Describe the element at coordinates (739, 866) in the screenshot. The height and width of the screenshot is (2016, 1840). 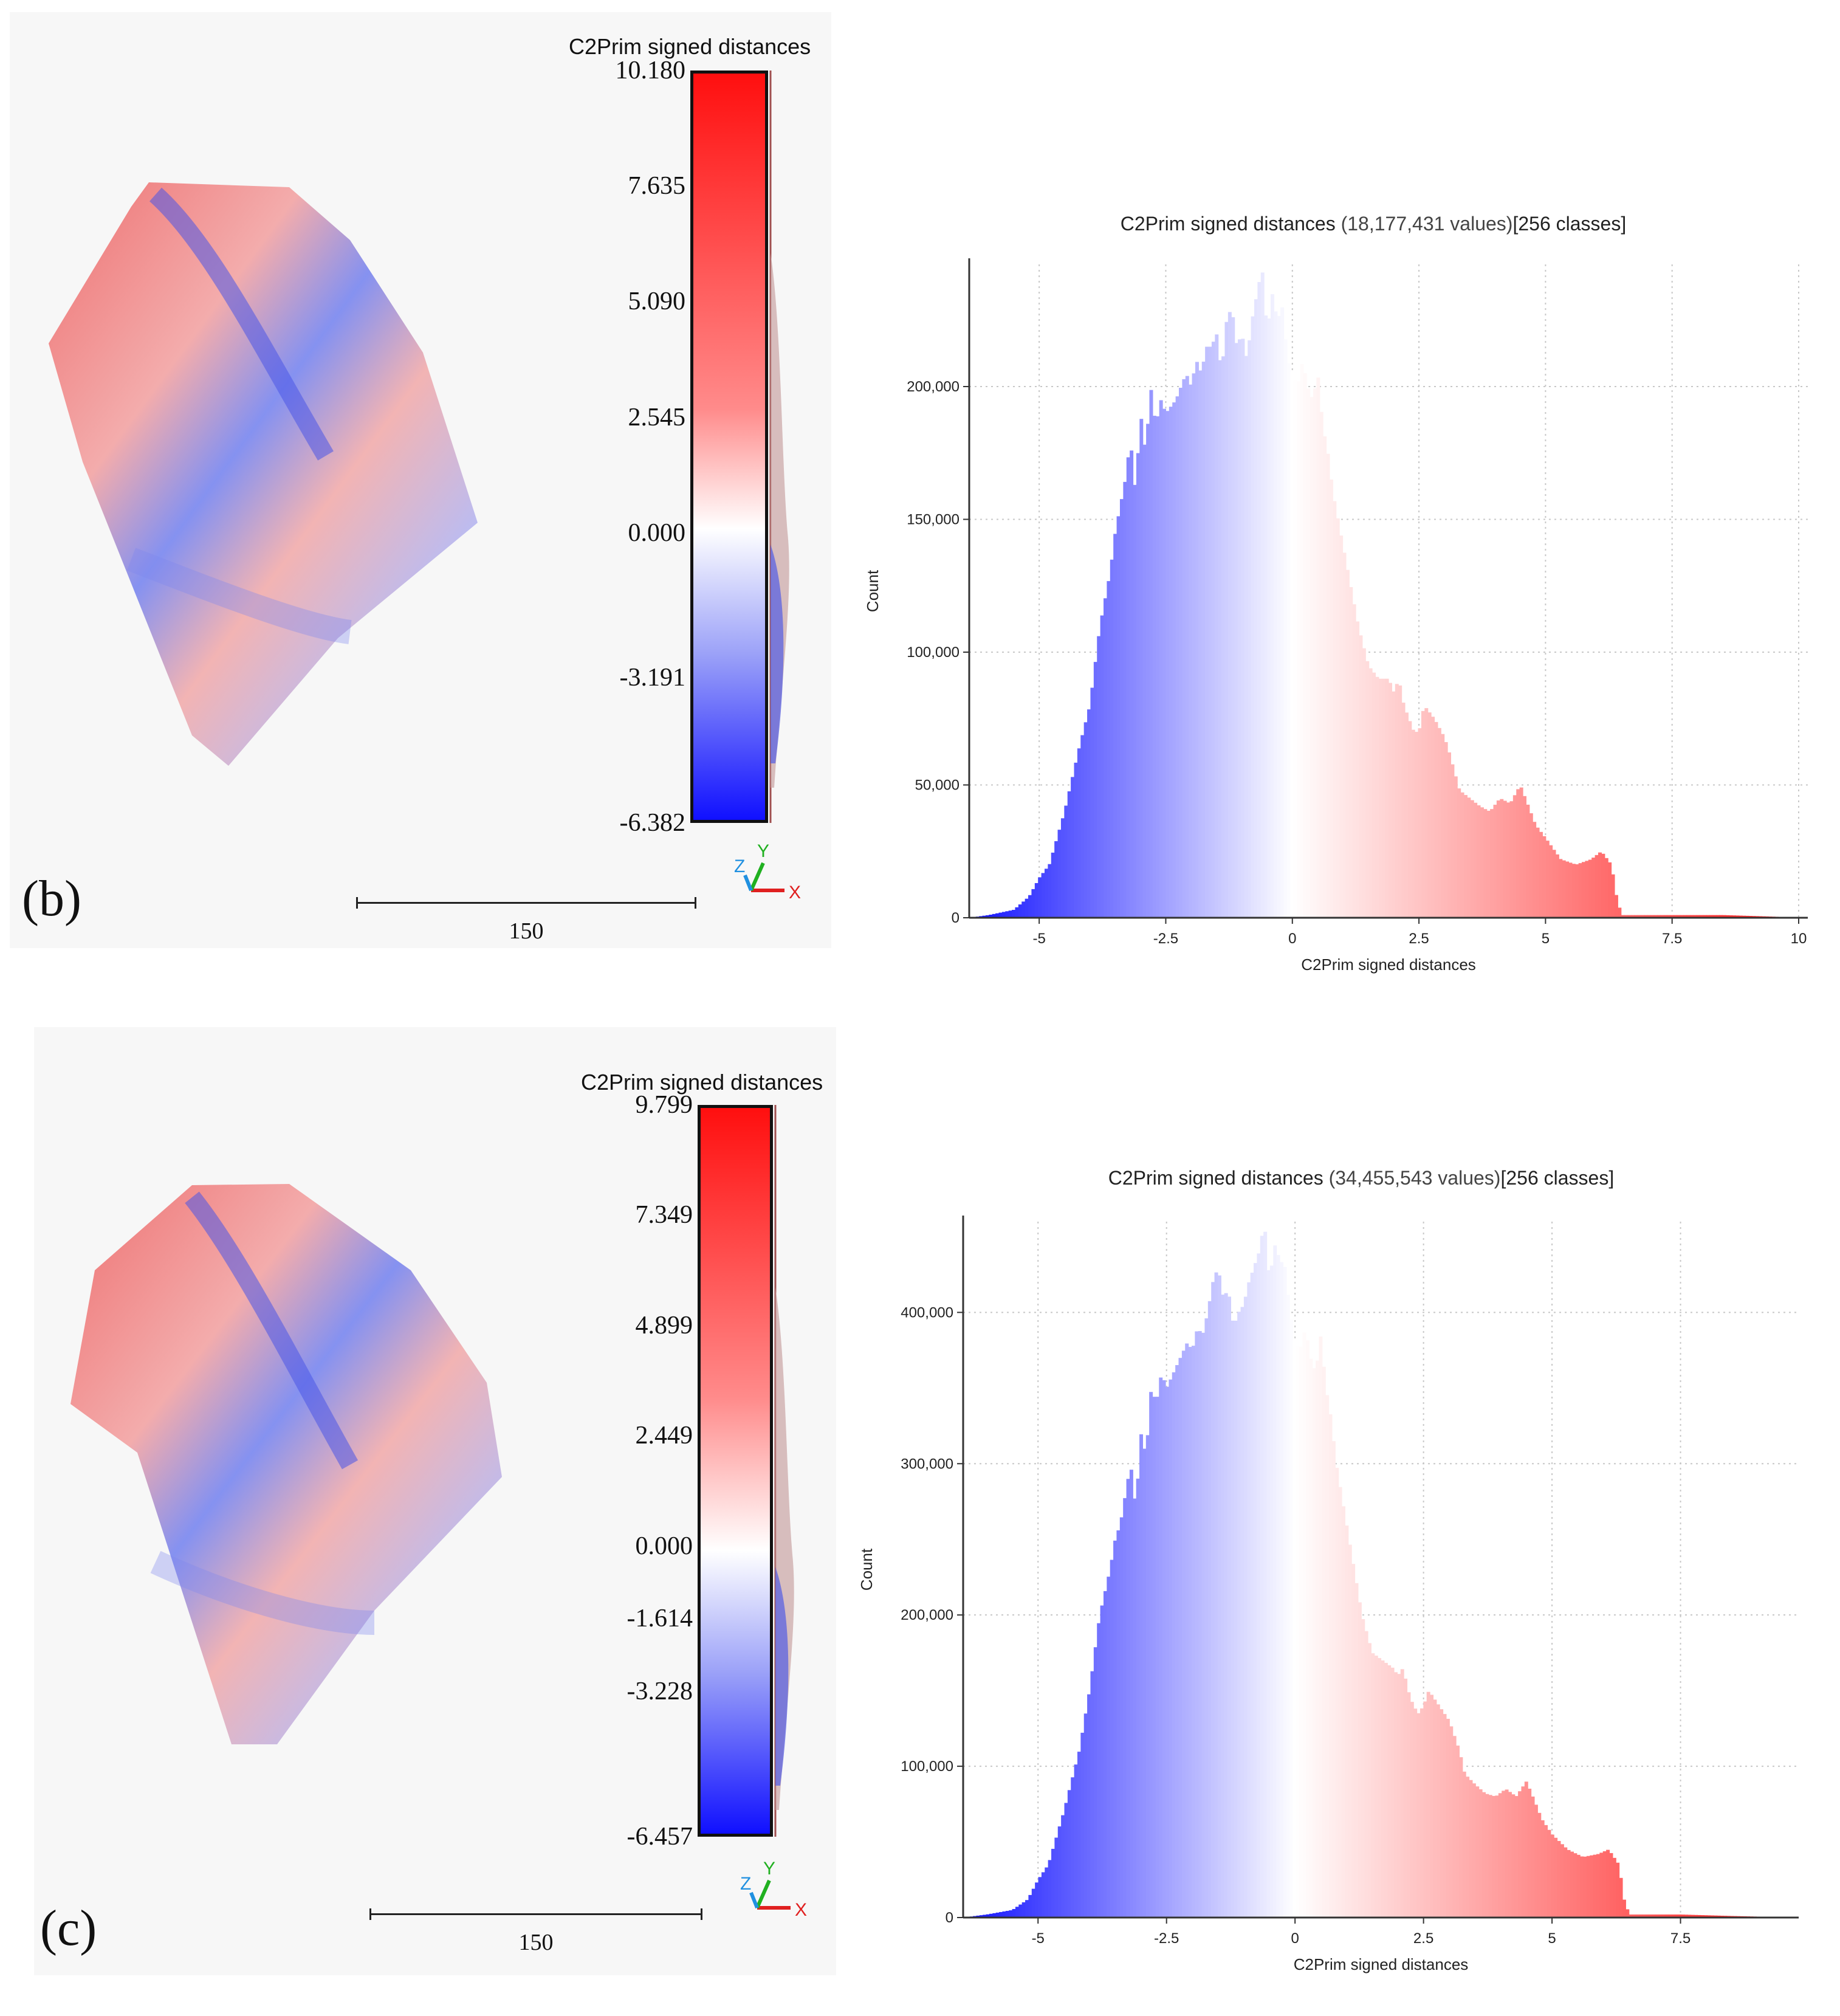
I see `z-axis-label: Z` at that location.